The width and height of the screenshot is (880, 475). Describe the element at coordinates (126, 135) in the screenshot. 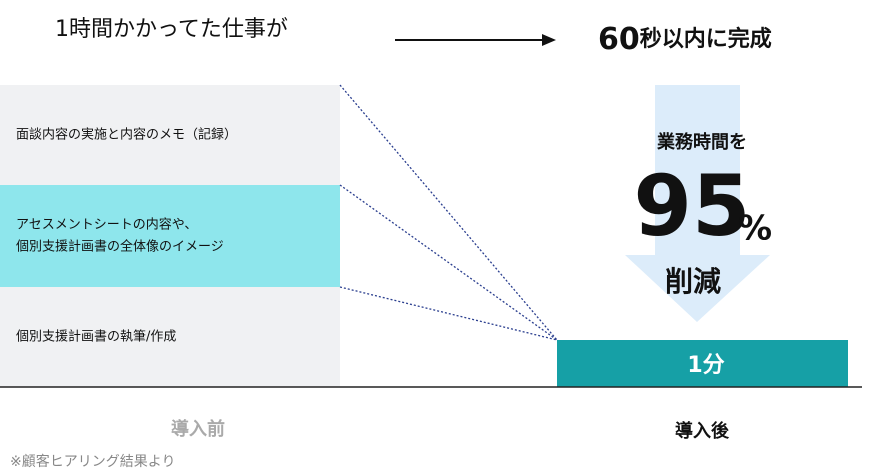

I see `task-text: 面談内容の実施と内容のメモ（記録）` at that location.